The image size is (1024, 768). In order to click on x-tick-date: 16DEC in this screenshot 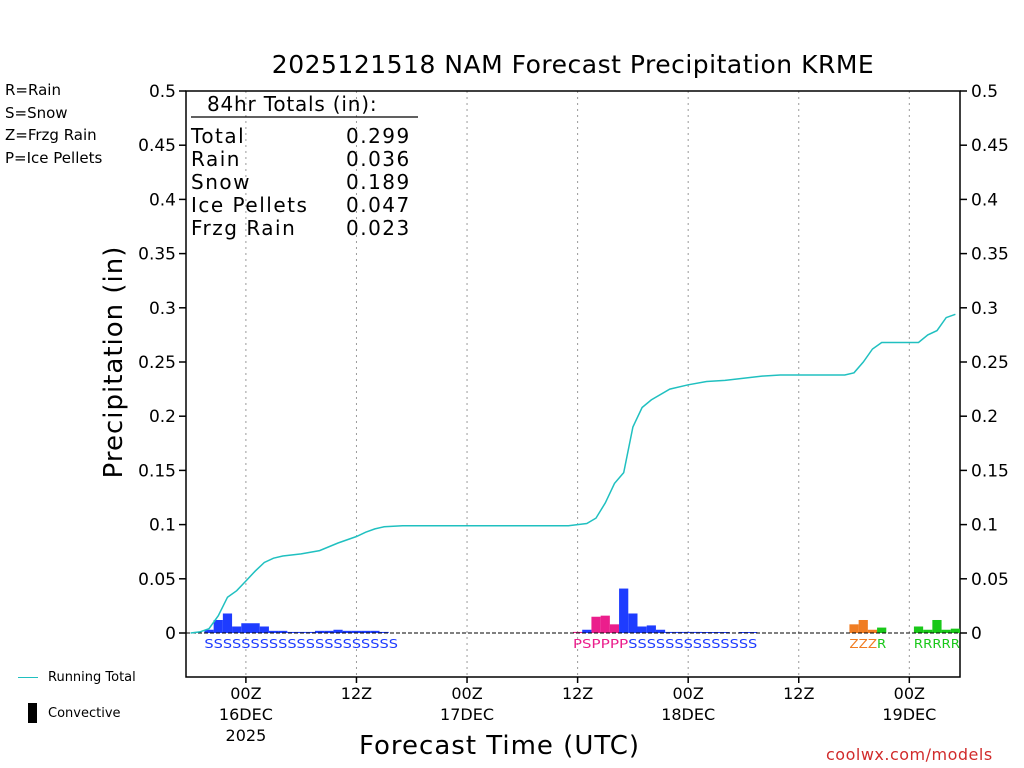, I will do `click(246, 714)`.